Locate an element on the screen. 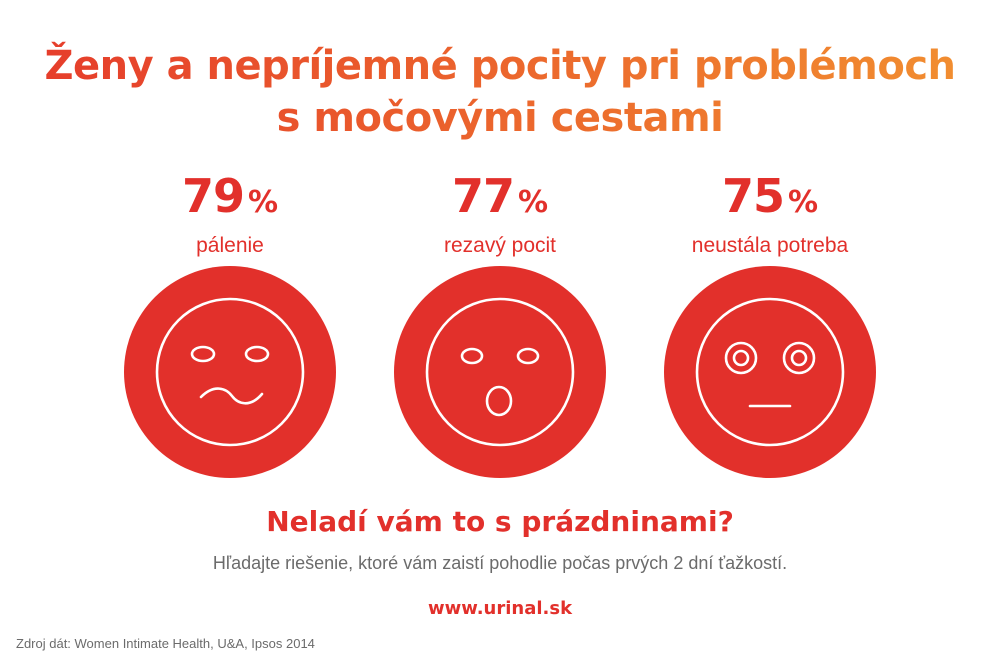 This screenshot has height=666, width=1000. question-heading: Neladí vám to s prázdninami? is located at coordinates (500, 521).